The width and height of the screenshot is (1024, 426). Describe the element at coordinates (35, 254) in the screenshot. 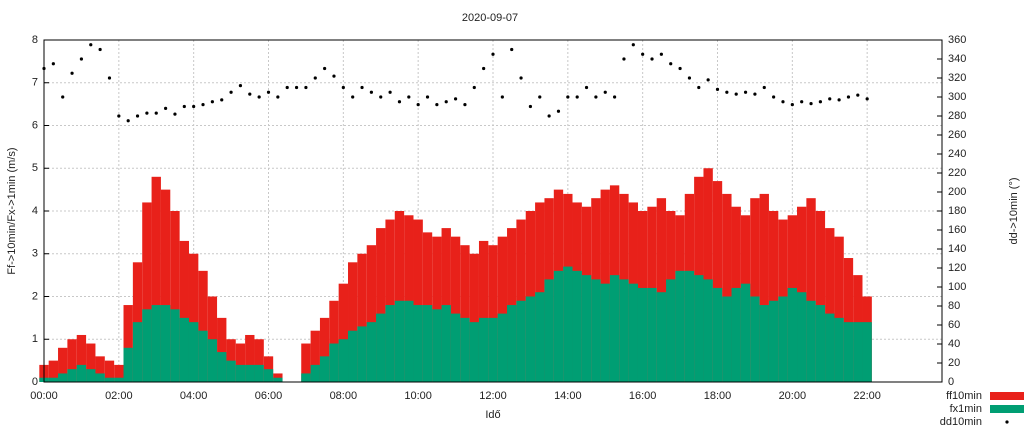

I see `y-tick-label: 3` at that location.